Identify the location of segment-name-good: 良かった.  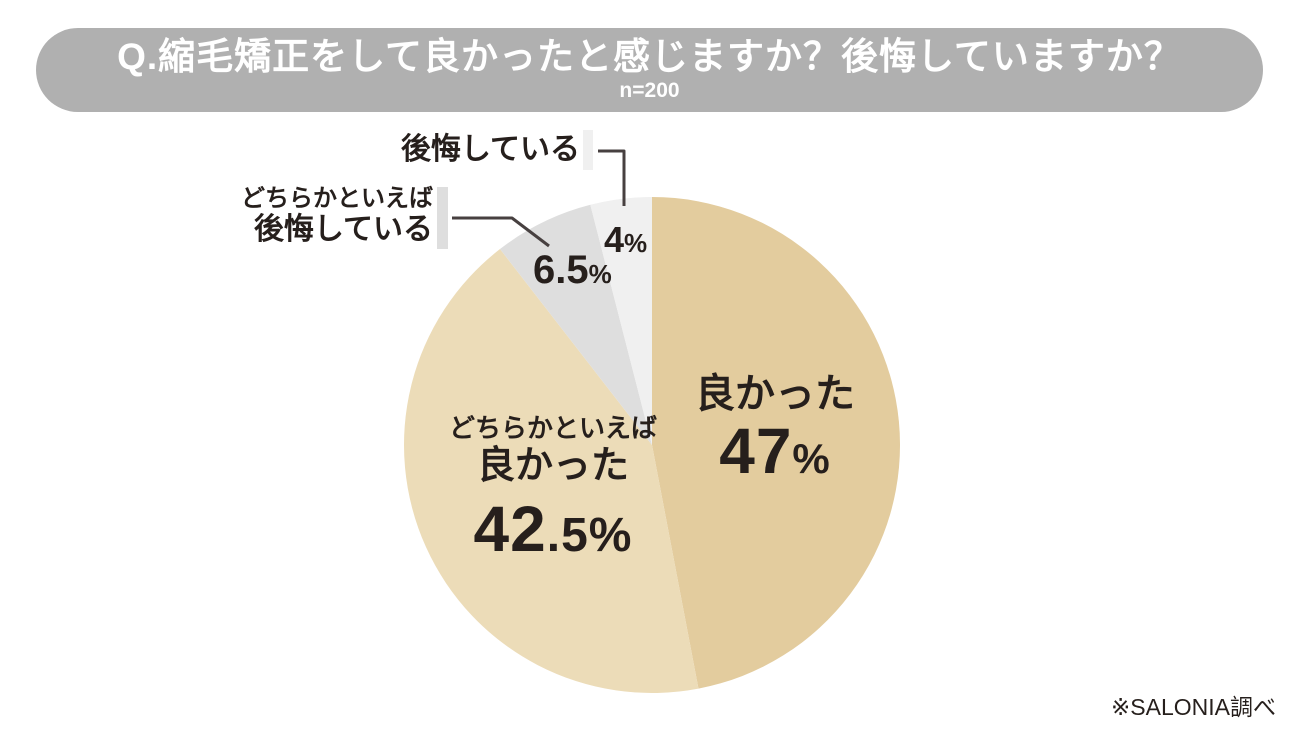
(775, 394).